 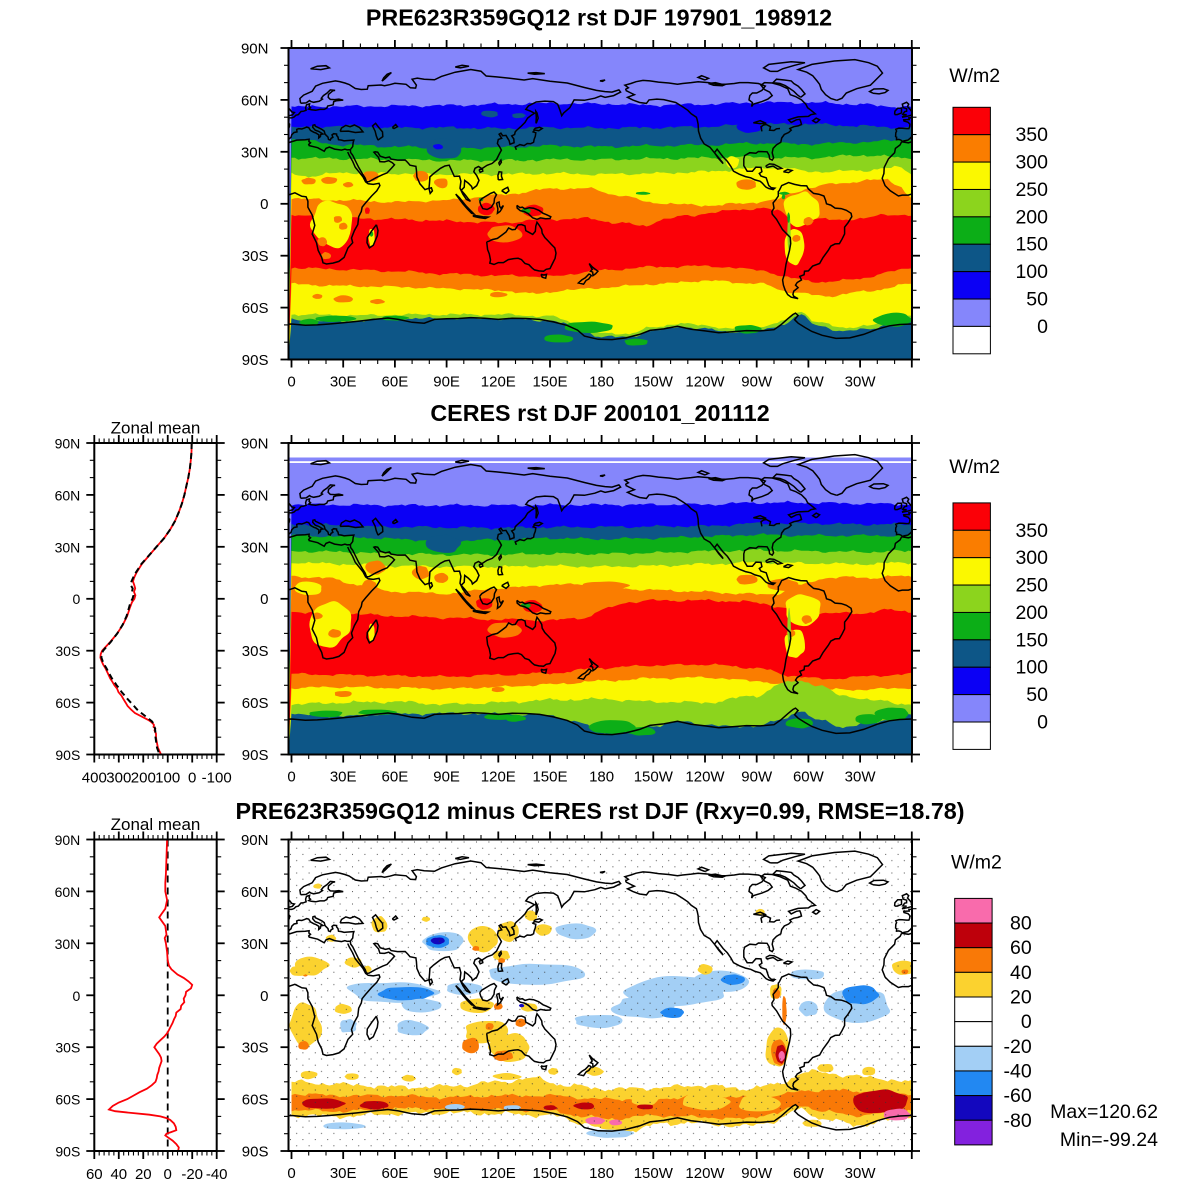 What do you see at coordinates (217, 778) in the screenshot?
I see `svg-text: -100` at bounding box center [217, 778].